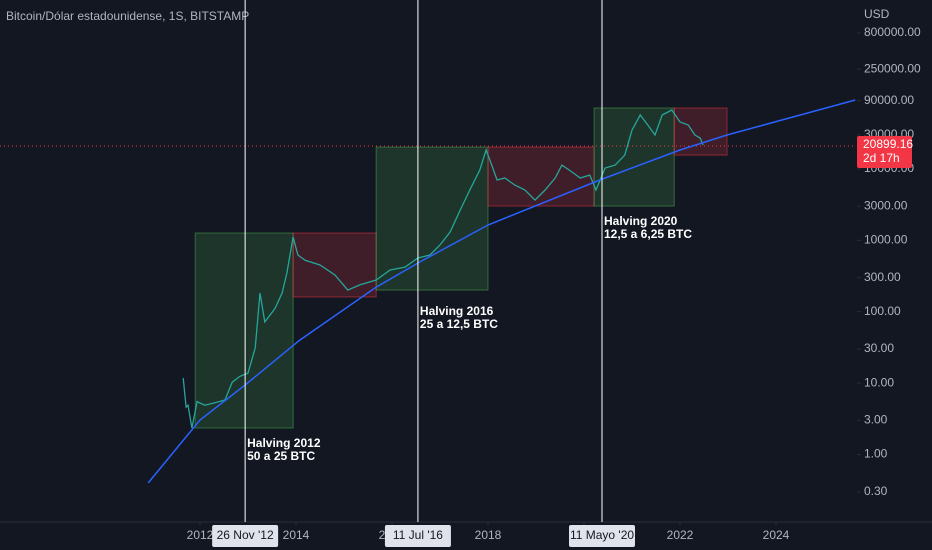 This screenshot has height=550, width=932. What do you see at coordinates (888, 144) in the screenshot?
I see `current-price-label: 20899.16` at bounding box center [888, 144].